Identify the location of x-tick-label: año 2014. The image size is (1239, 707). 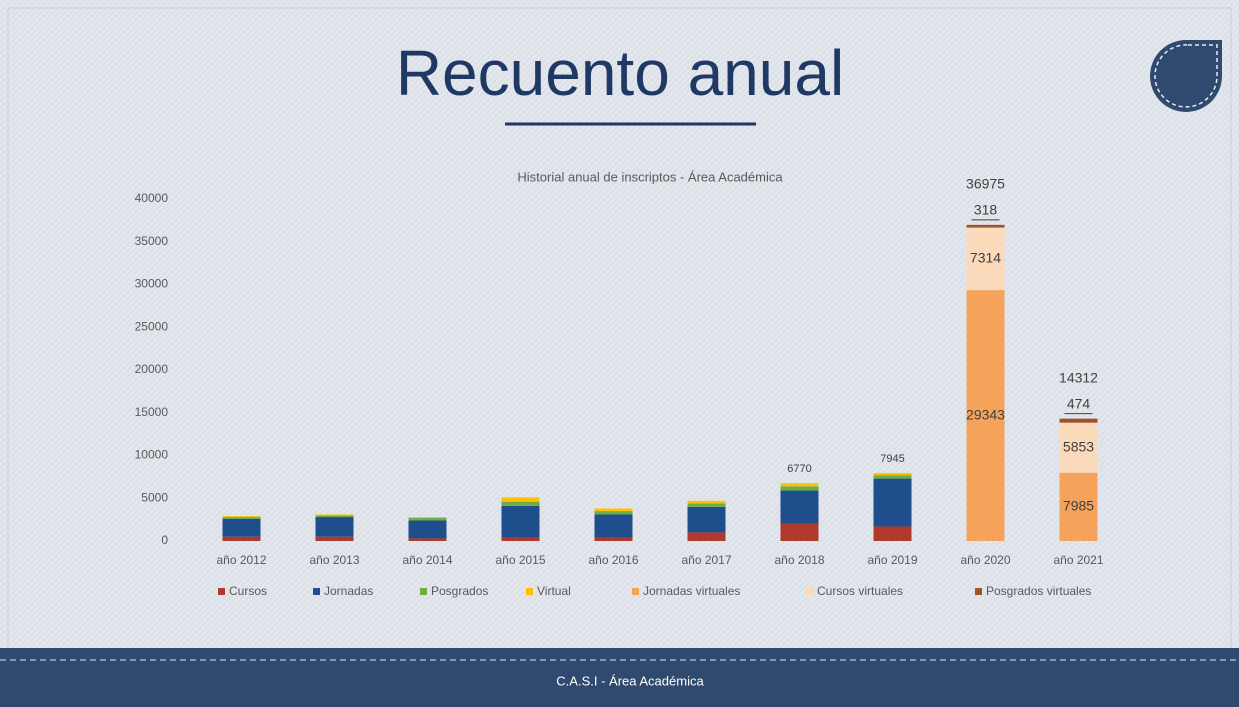
(427, 560).